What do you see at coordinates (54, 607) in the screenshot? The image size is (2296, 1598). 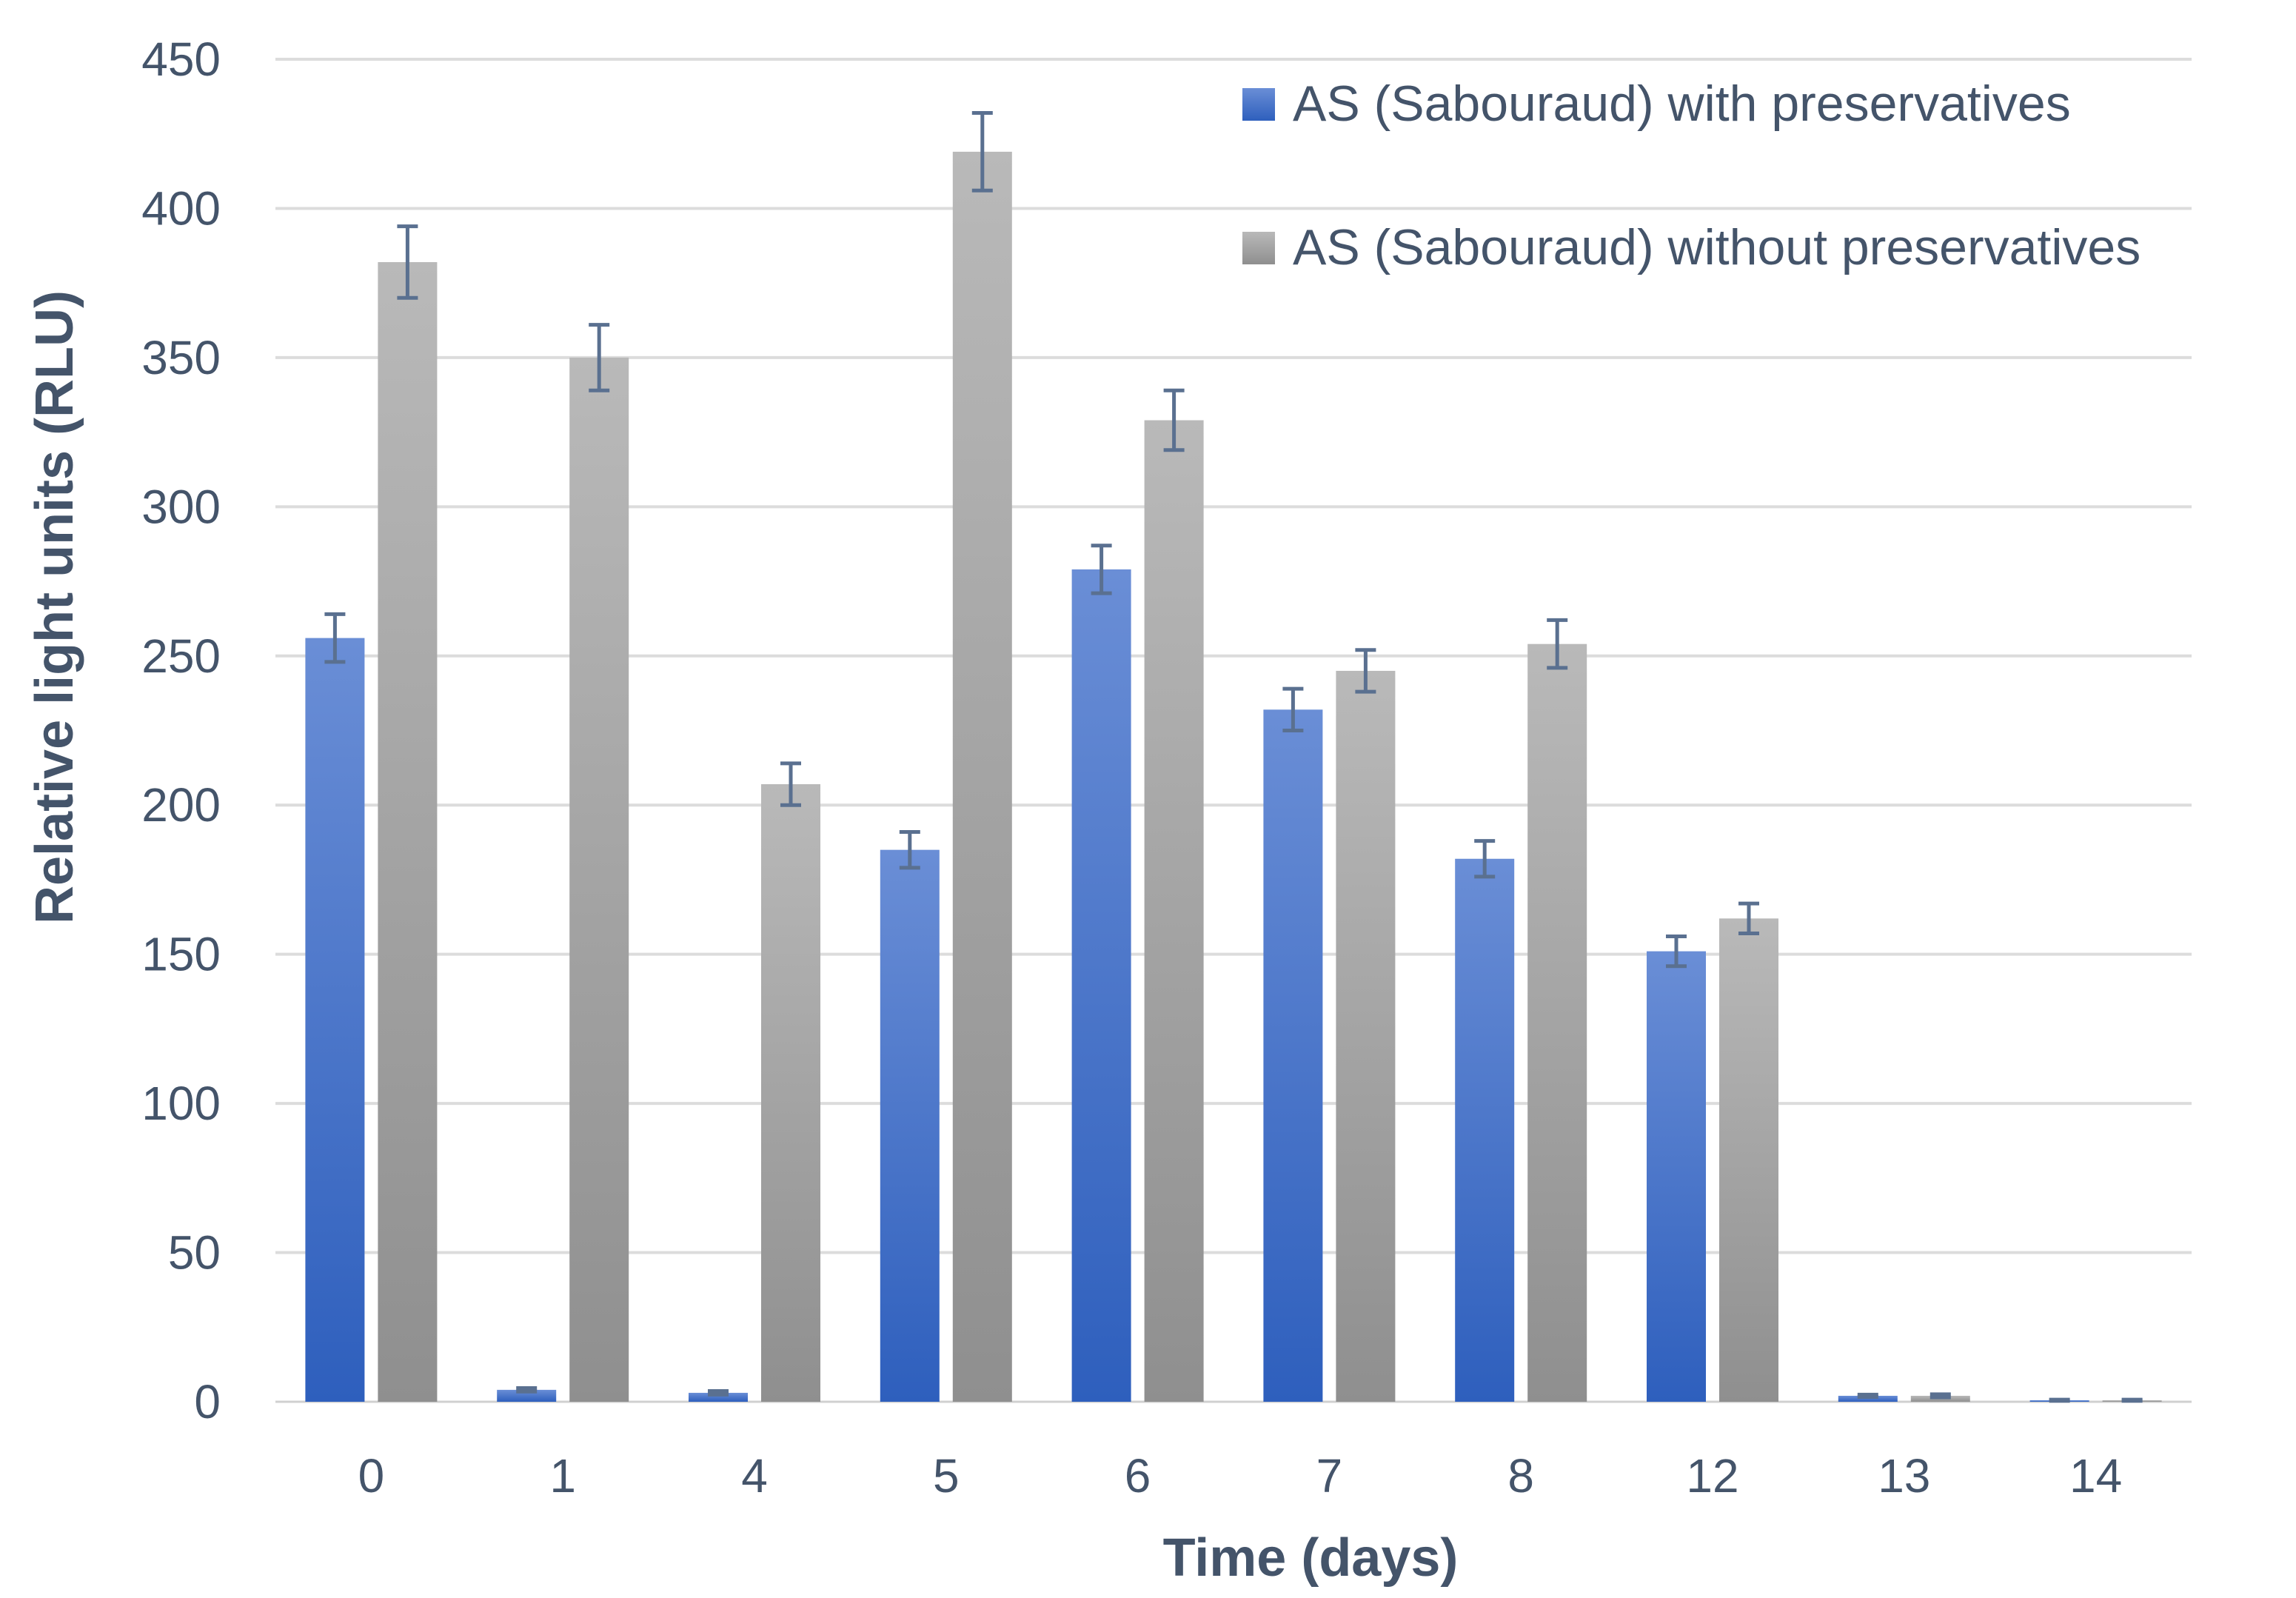 I see `y-axis-title: Relative light units (RLU)` at bounding box center [54, 607].